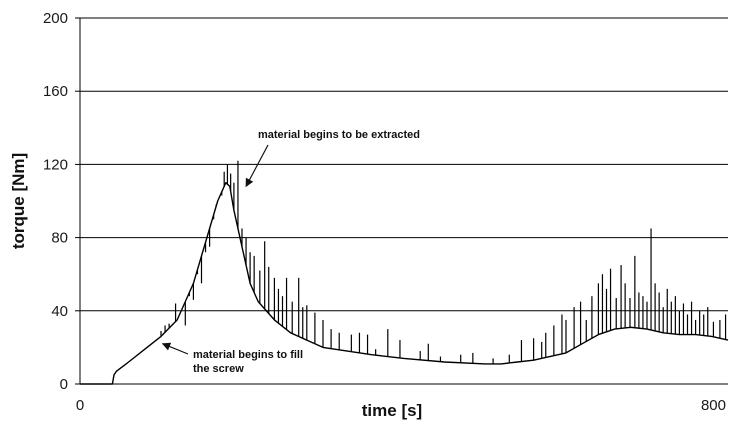 Image resolution: width=729 pixels, height=424 pixels. What do you see at coordinates (248, 355) in the screenshot?
I see `annotation-fill-screw: material begins to fill` at bounding box center [248, 355].